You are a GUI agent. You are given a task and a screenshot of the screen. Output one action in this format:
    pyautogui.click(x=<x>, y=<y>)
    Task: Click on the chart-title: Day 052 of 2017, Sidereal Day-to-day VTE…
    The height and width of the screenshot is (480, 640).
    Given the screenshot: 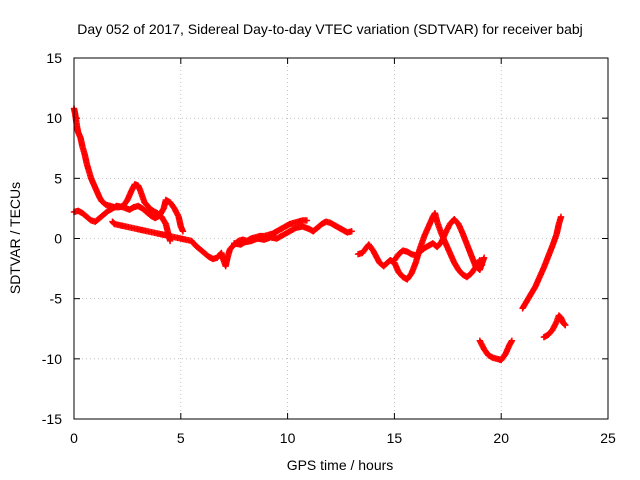 What is the action you would take?
    pyautogui.click(x=330, y=29)
    